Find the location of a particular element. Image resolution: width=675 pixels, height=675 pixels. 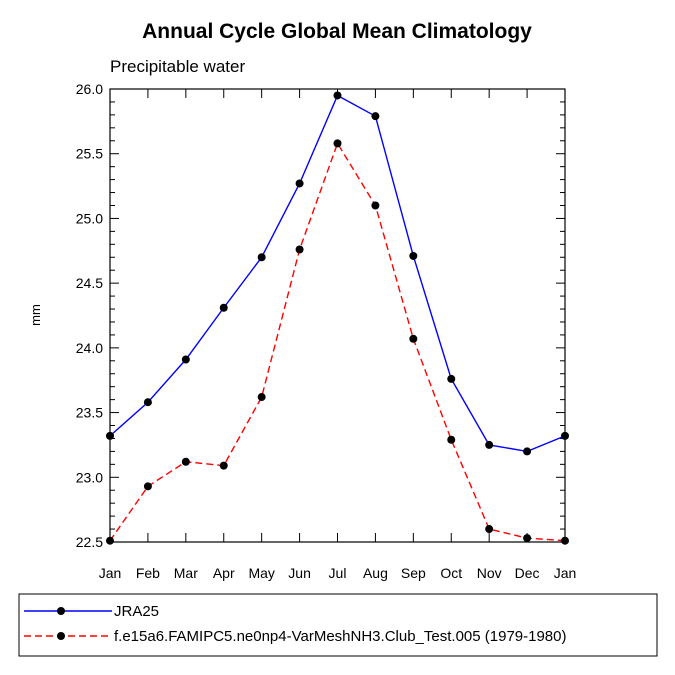

legend-box is located at coordinates (338, 625).